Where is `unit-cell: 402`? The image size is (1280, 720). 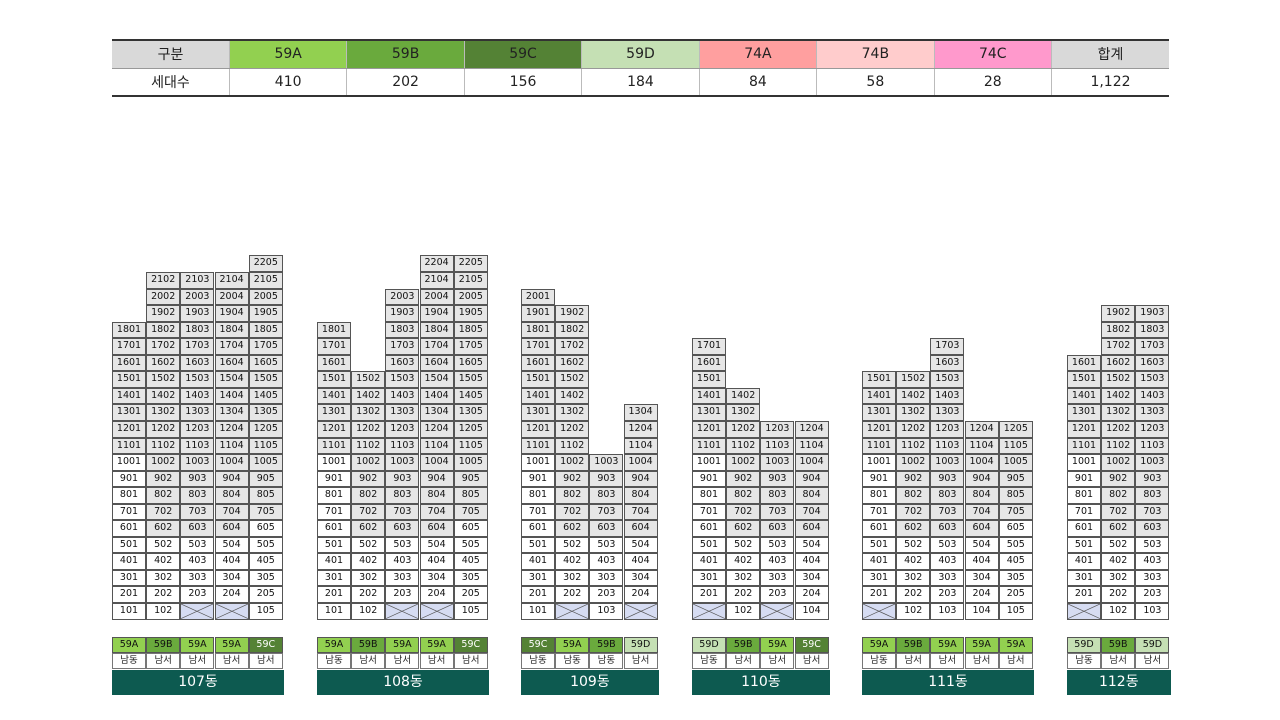
unit-cell: 402 is located at coordinates (743, 561).